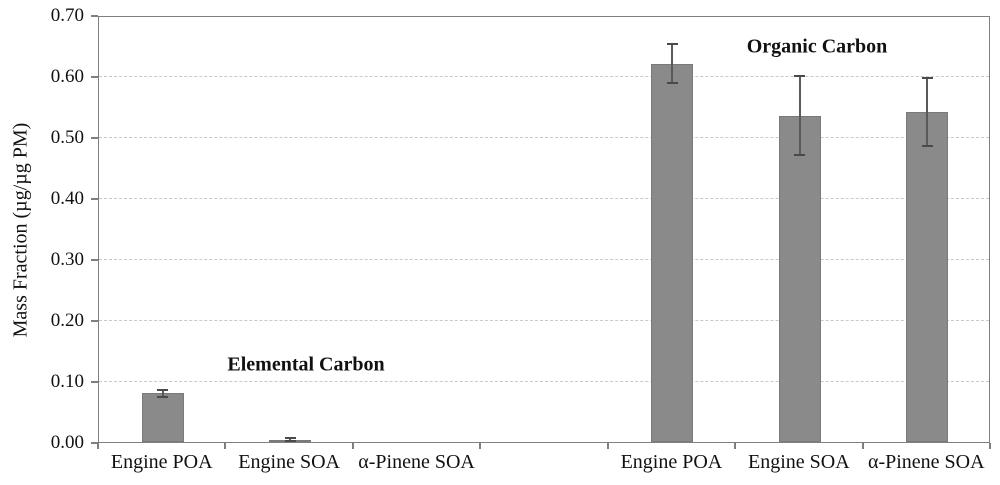 The height and width of the screenshot is (485, 1000). Describe the element at coordinates (67, 15) in the screenshot. I see `y-tick-label: 0.70` at that location.